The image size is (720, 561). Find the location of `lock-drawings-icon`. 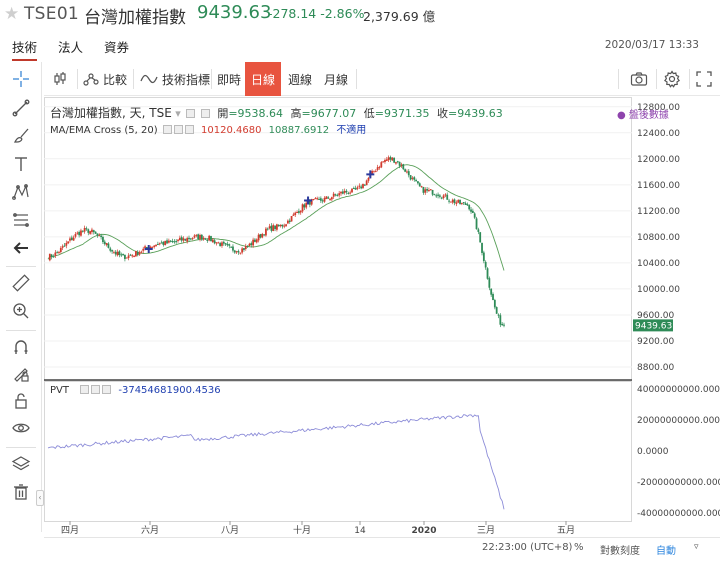

lock-drawings-icon is located at coordinates (21, 374).